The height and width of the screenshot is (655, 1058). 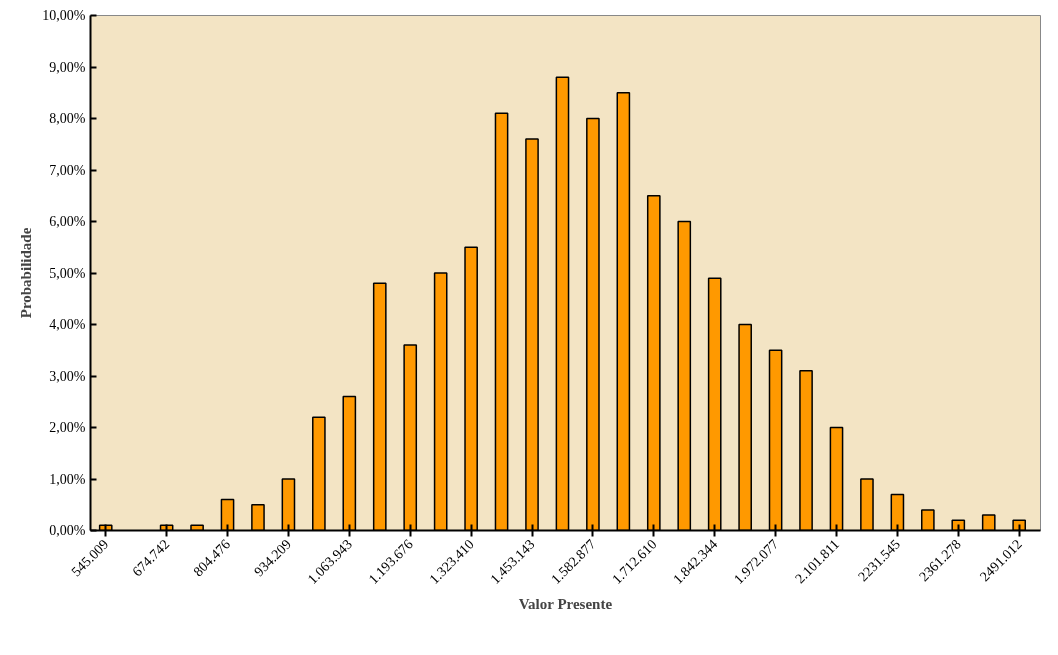 I want to click on y-tick-label: 5,00%, so click(x=67, y=273).